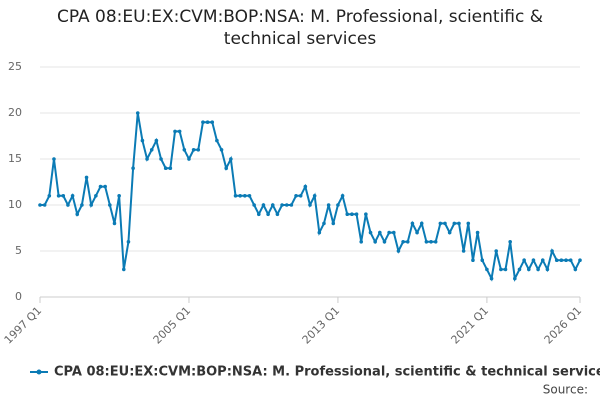 This screenshot has width=600, height=400. Describe the element at coordinates (15, 158) in the screenshot. I see `y-tick-label: 15` at that location.